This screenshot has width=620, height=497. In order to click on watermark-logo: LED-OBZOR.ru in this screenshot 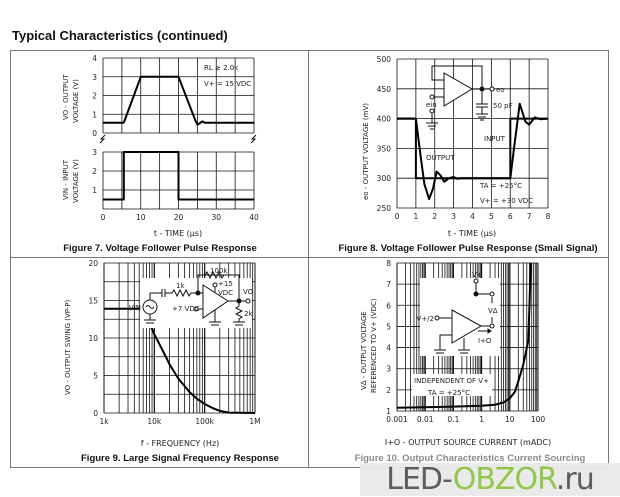, I will do `click(490, 479)`.